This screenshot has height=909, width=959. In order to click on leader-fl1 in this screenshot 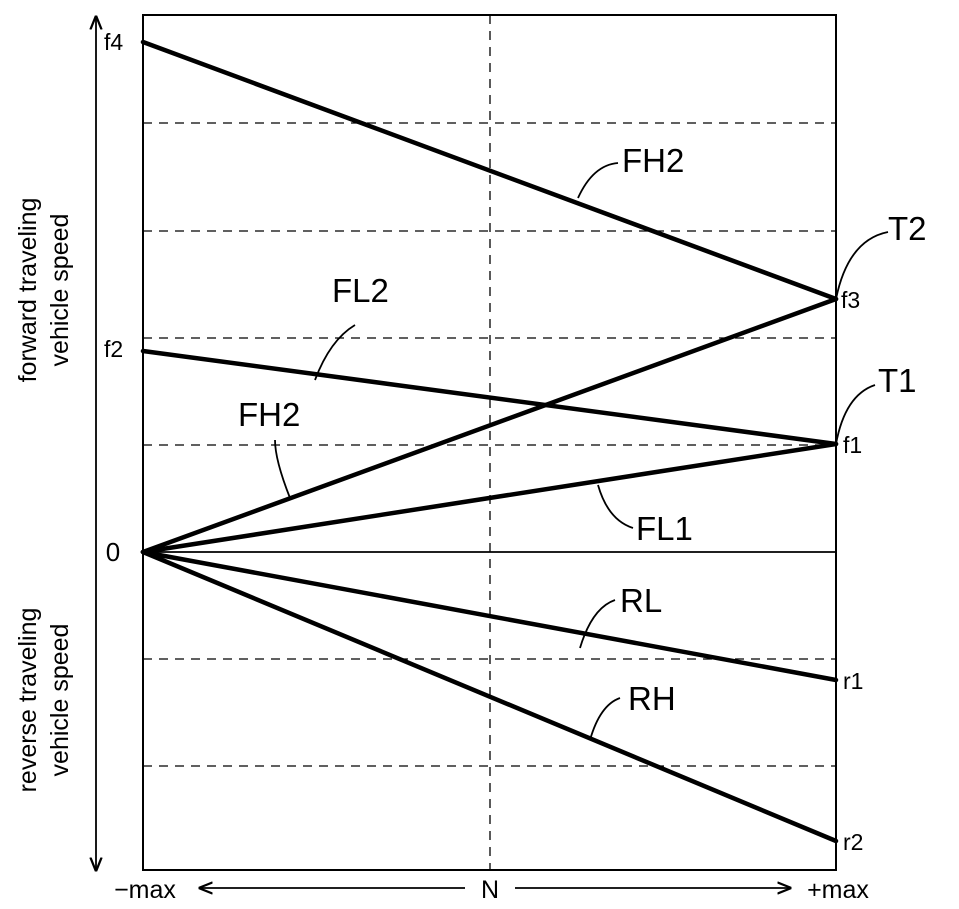, I will do `click(615, 506)`.